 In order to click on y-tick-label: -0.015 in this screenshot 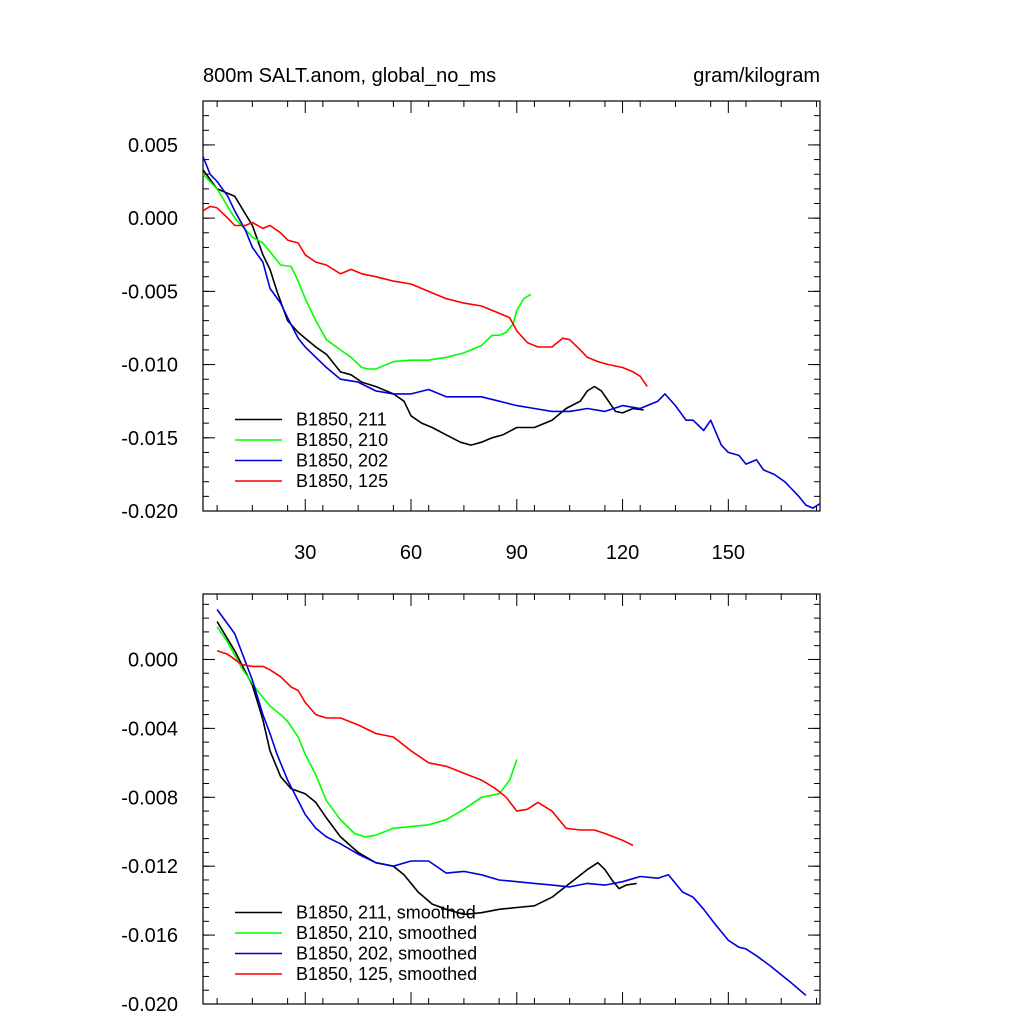, I will do `click(149, 439)`.